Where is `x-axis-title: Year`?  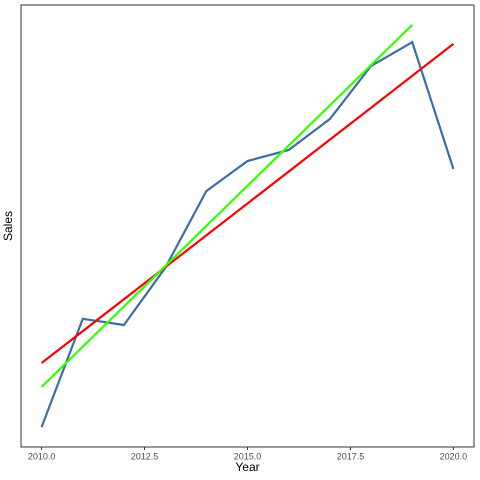 x-axis-title: Year is located at coordinates (247, 467).